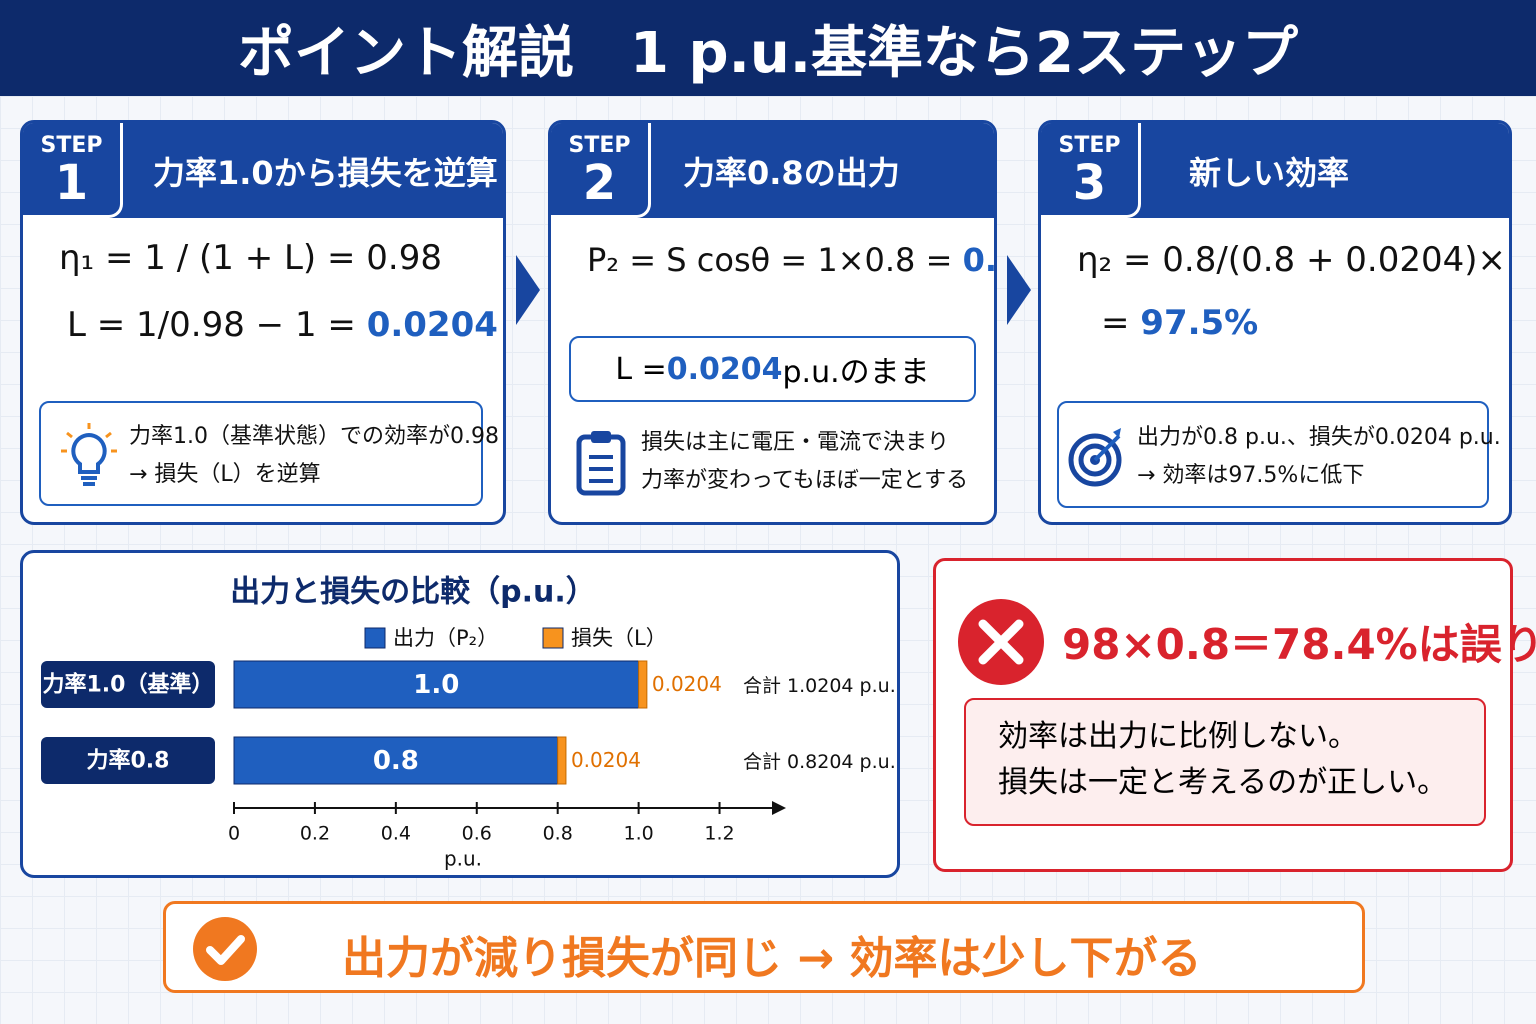 The width and height of the screenshot is (1536, 1024). I want to click on formula-part: L =, so click(641, 369).